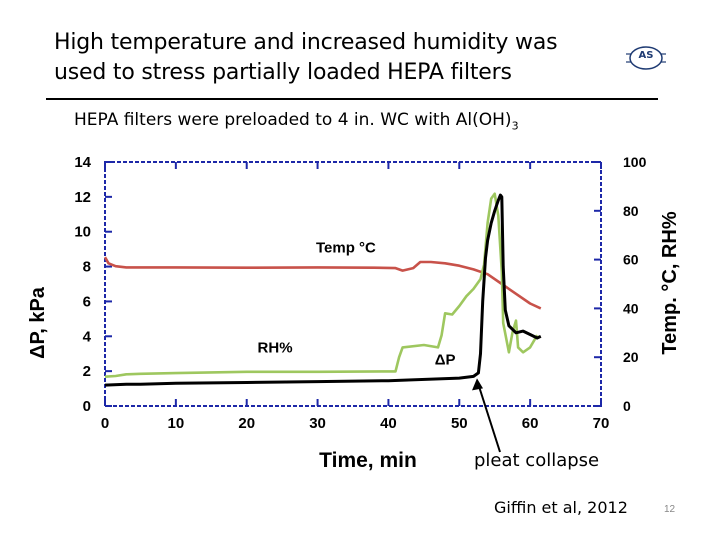 Image resolution: width=720 pixels, height=540 pixels. Describe the element at coordinates (631, 260) in the screenshot. I see `y-right-tick-label: 60` at that location.